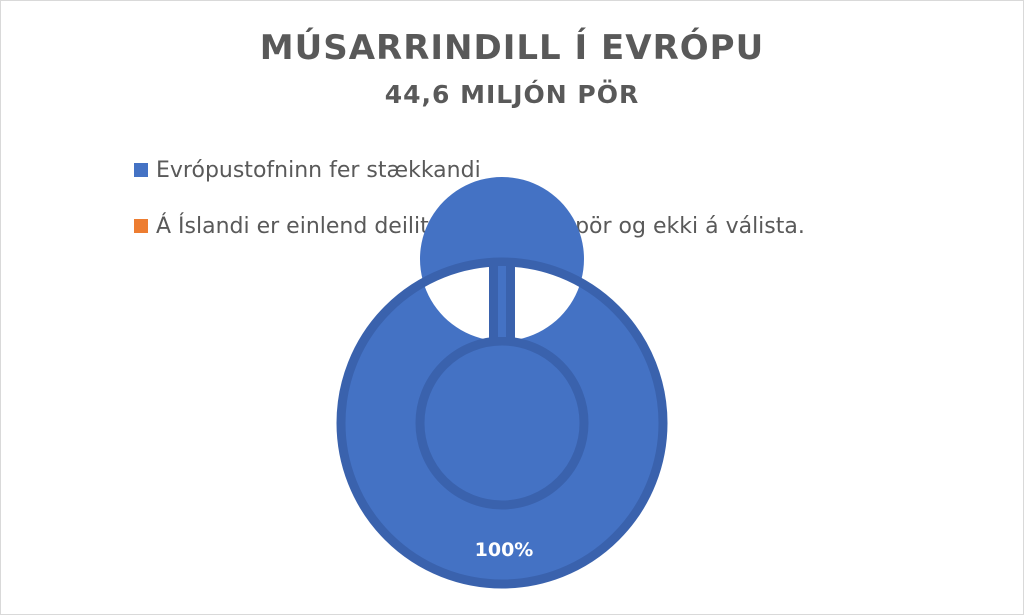  What do you see at coordinates (502, 301) in the screenshot?
I see `donut-slice-boundary-fill` at bounding box center [502, 301].